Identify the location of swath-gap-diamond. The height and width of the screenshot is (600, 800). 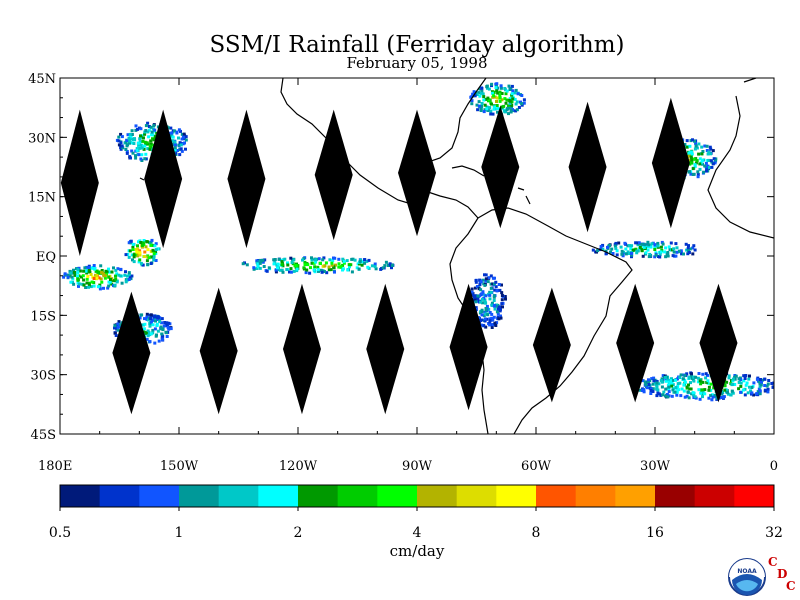
(670, 163).